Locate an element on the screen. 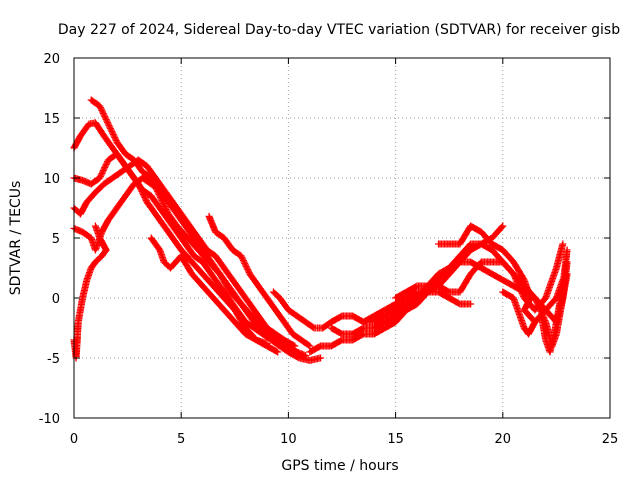 Image resolution: width=640 pixels, height=485 pixels. y-tick-label: 5 is located at coordinates (56, 239).